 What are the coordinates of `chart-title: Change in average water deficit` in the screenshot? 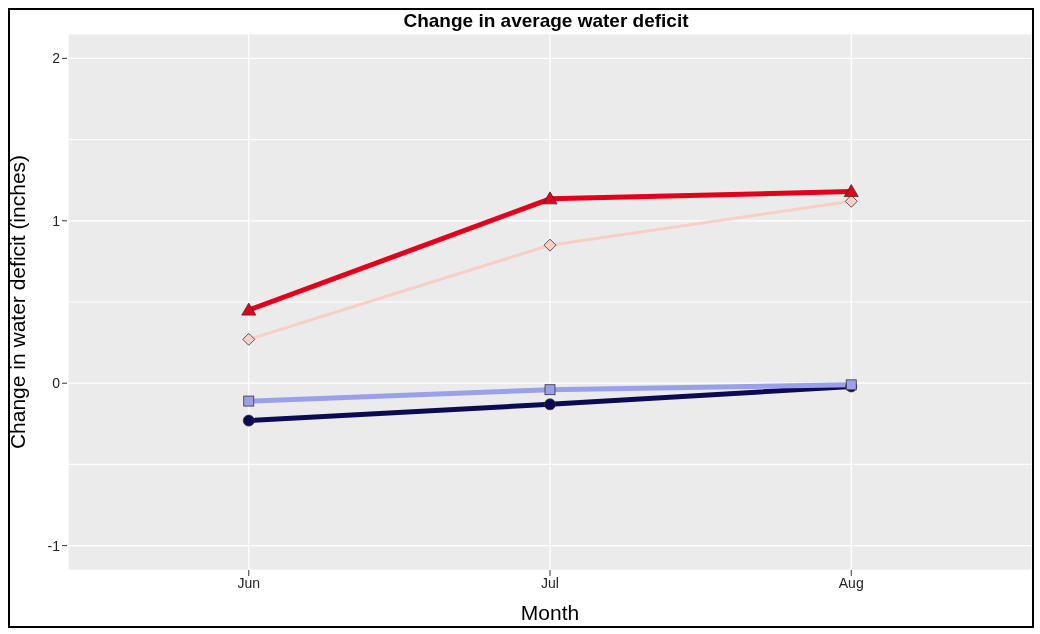 It's located at (546, 21).